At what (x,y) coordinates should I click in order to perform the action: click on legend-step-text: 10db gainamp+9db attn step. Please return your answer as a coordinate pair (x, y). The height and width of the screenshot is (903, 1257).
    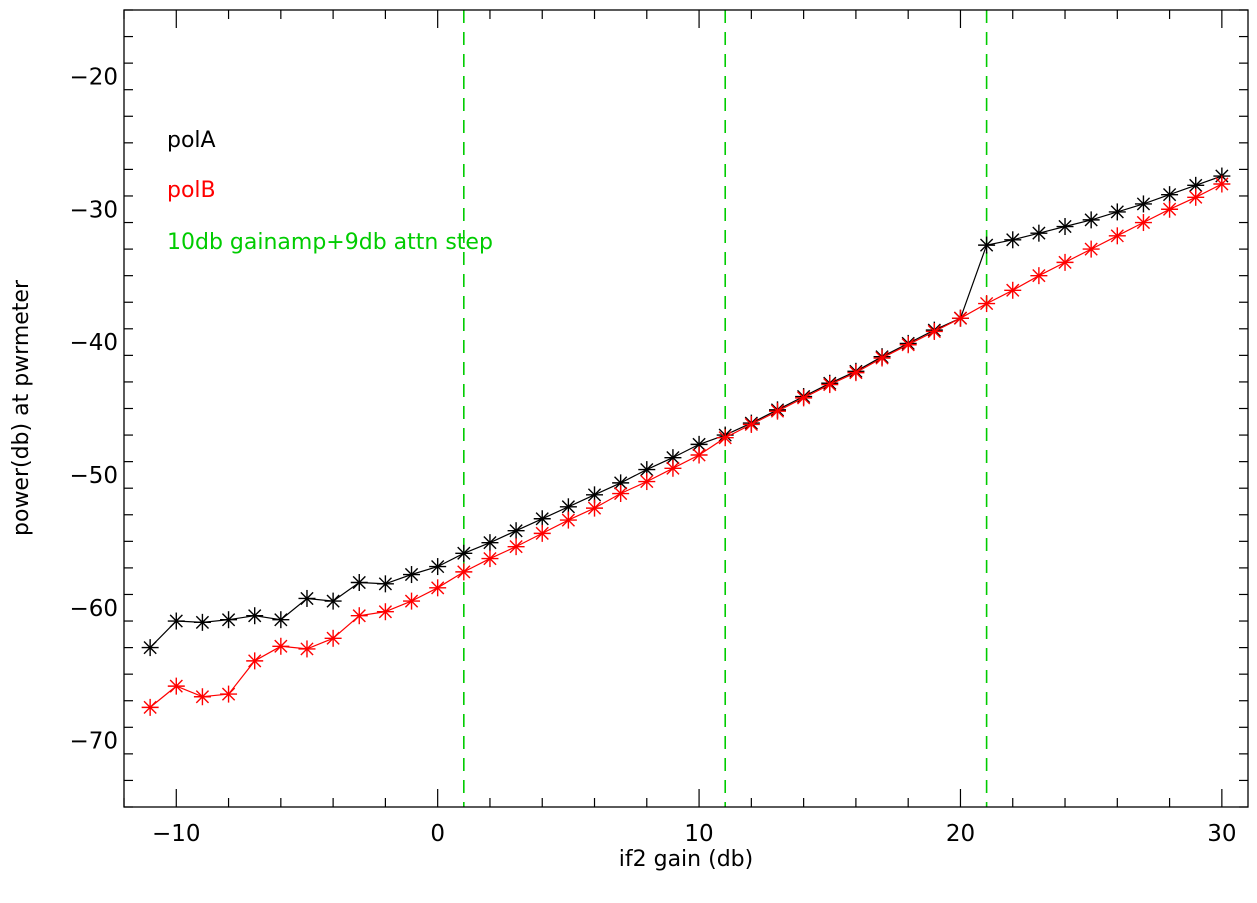
    Looking at the image, I should click on (330, 242).